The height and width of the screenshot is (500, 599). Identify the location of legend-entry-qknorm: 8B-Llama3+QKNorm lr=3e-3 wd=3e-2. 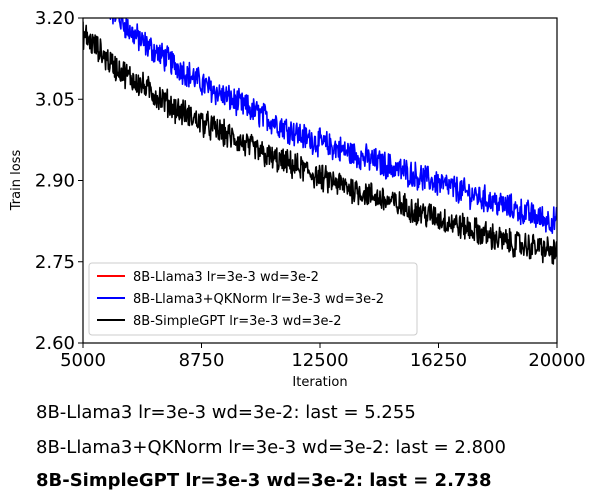
(258, 299).